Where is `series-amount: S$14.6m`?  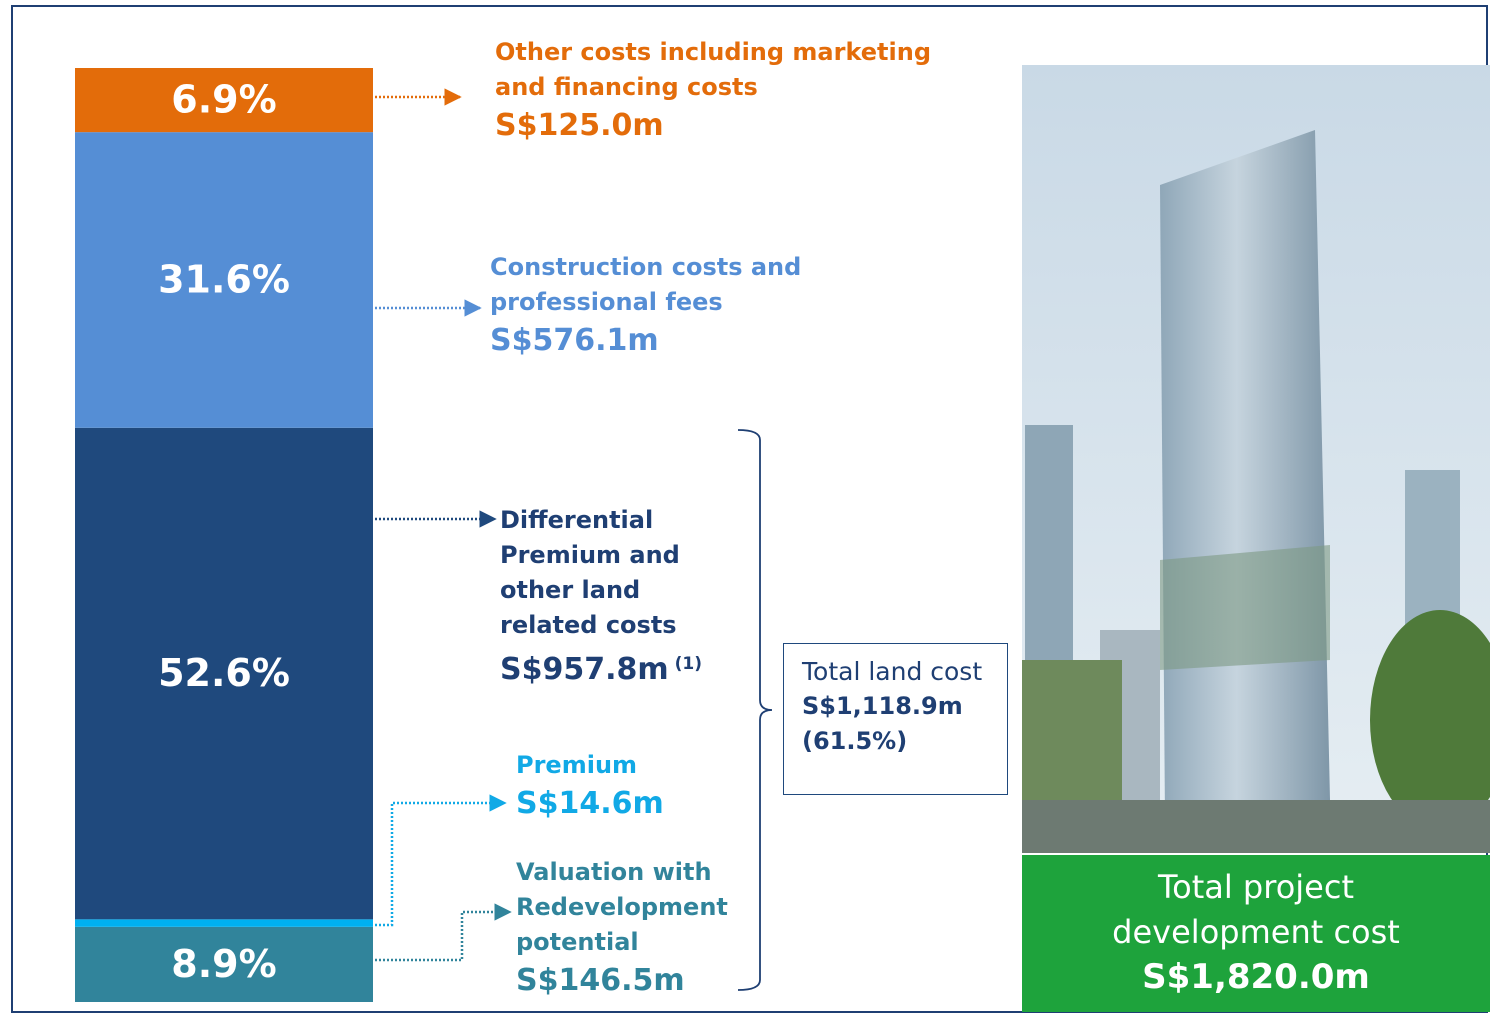 series-amount: S$14.6m is located at coordinates (636, 804).